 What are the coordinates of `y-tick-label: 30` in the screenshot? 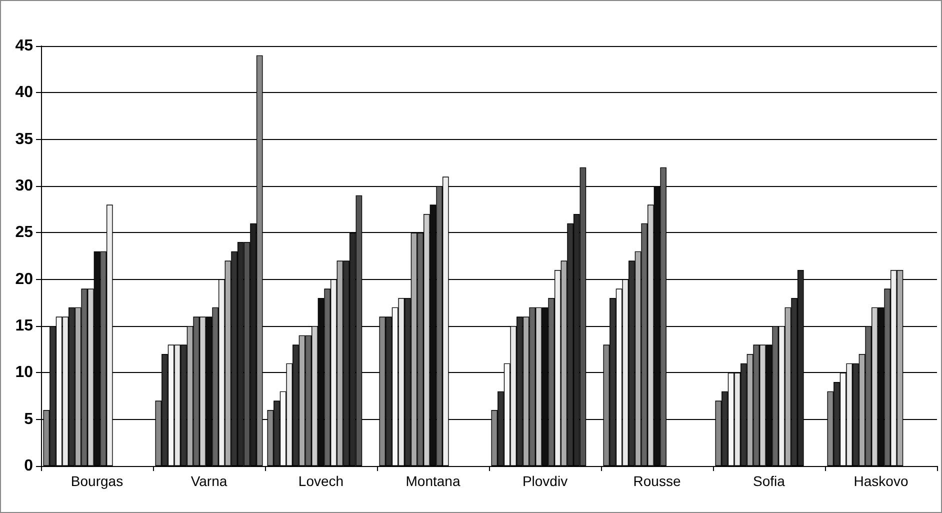 It's located at (24, 186).